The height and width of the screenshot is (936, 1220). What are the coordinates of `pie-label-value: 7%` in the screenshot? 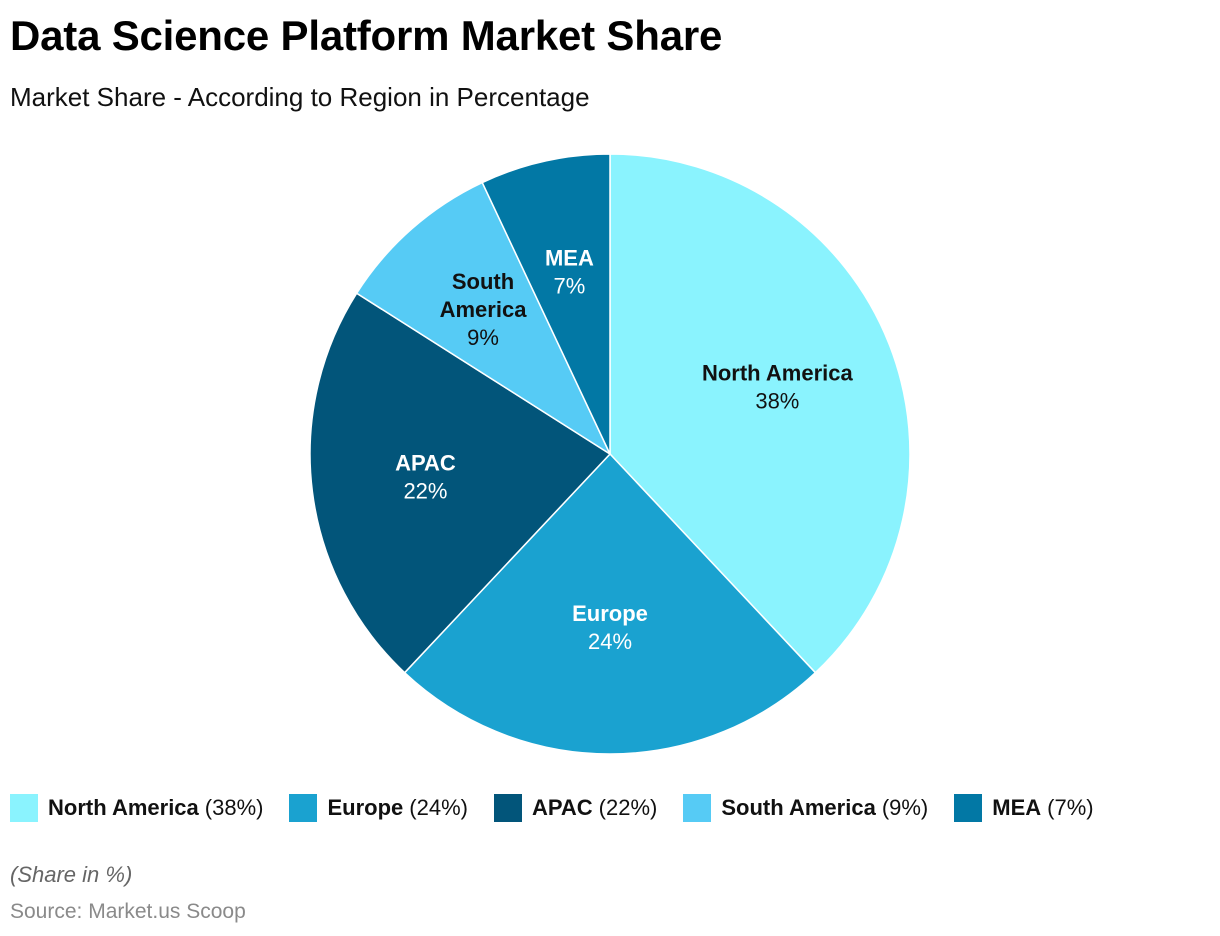 It's located at (570, 285).